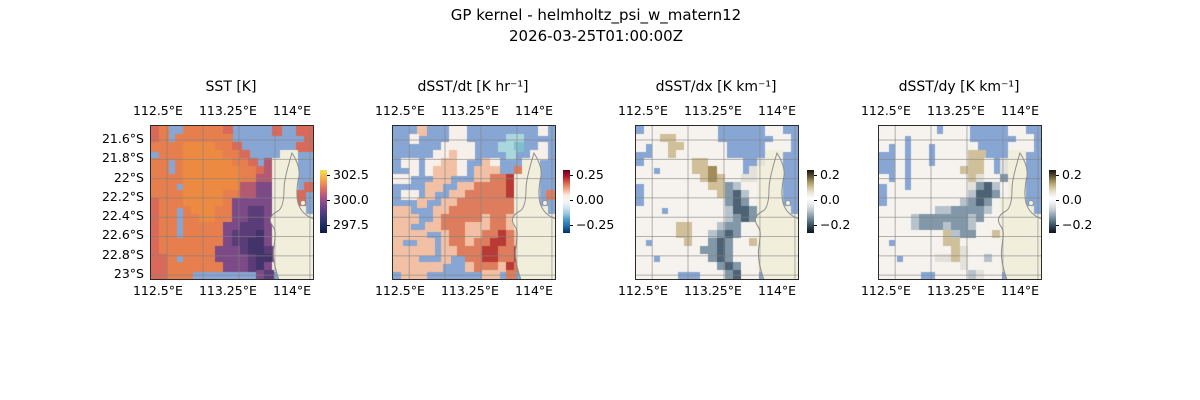 Image resolution: width=1200 pixels, height=400 pixels. What do you see at coordinates (590, 200) in the screenshot?
I see `colorbar-tick-label: 0.00` at bounding box center [590, 200].